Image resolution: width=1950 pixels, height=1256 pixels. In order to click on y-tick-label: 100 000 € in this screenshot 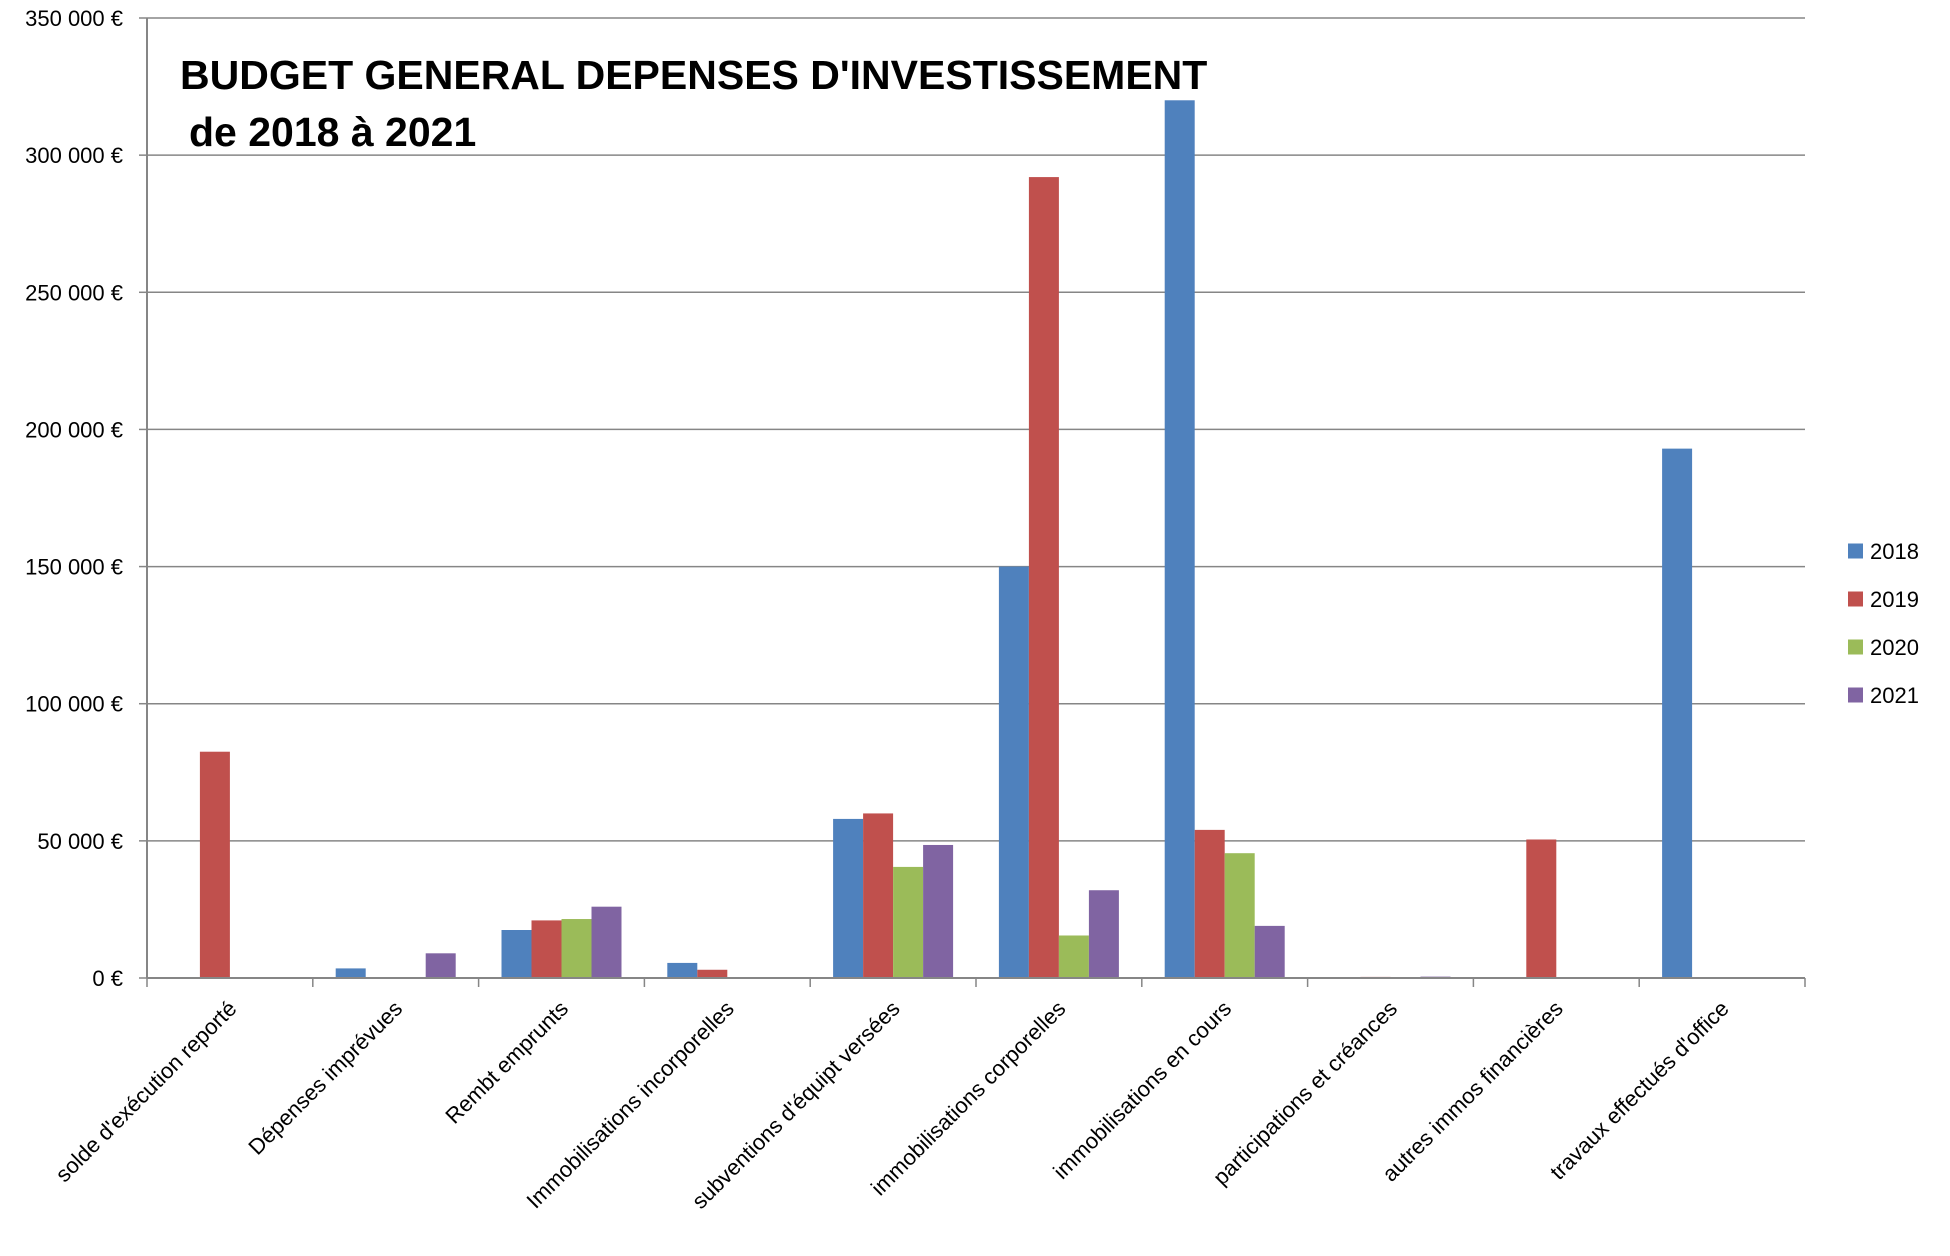, I will do `click(74, 704)`.